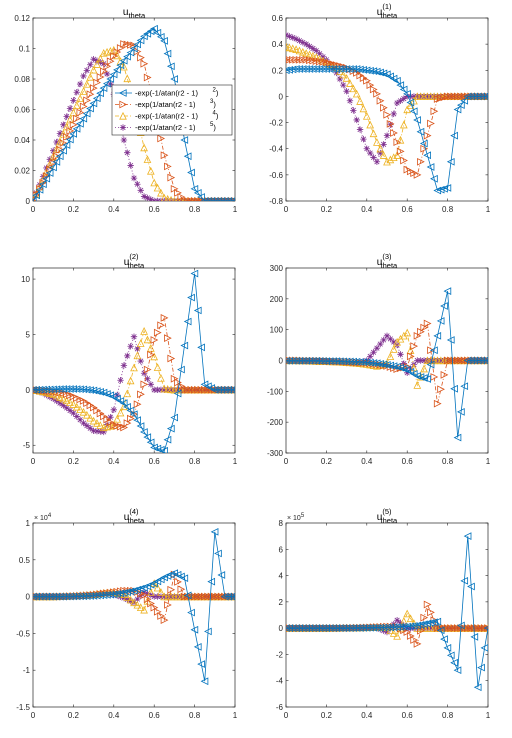 Image resolution: width=512 pixels, height=738 pixels. Describe the element at coordinates (123, 127) in the screenshot. I see `legend-marker` at that location.